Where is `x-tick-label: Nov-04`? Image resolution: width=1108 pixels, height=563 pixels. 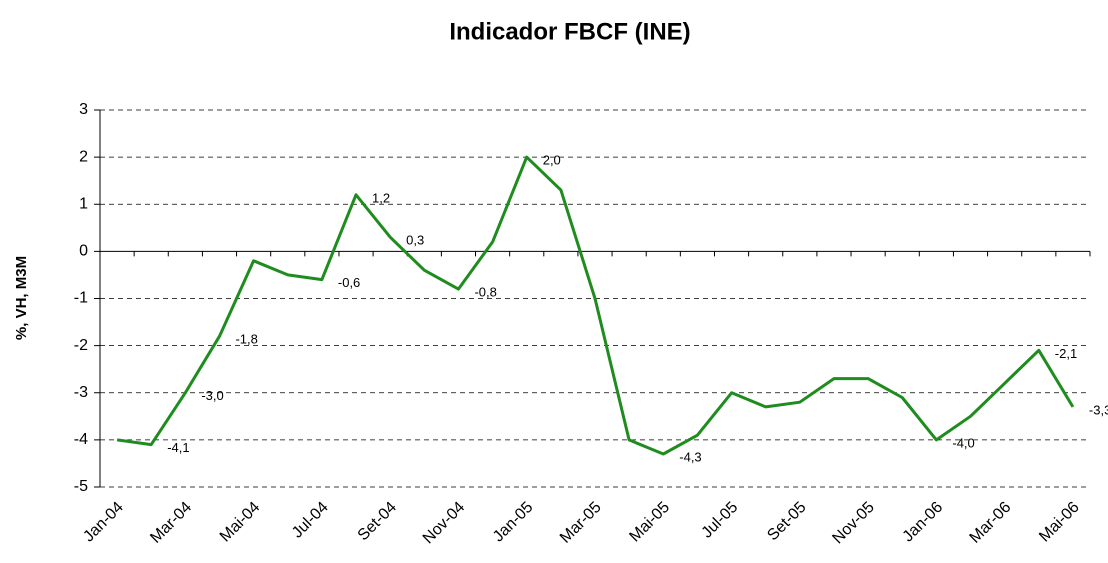
x-tick-label: Nov-04 is located at coordinates (444, 523).